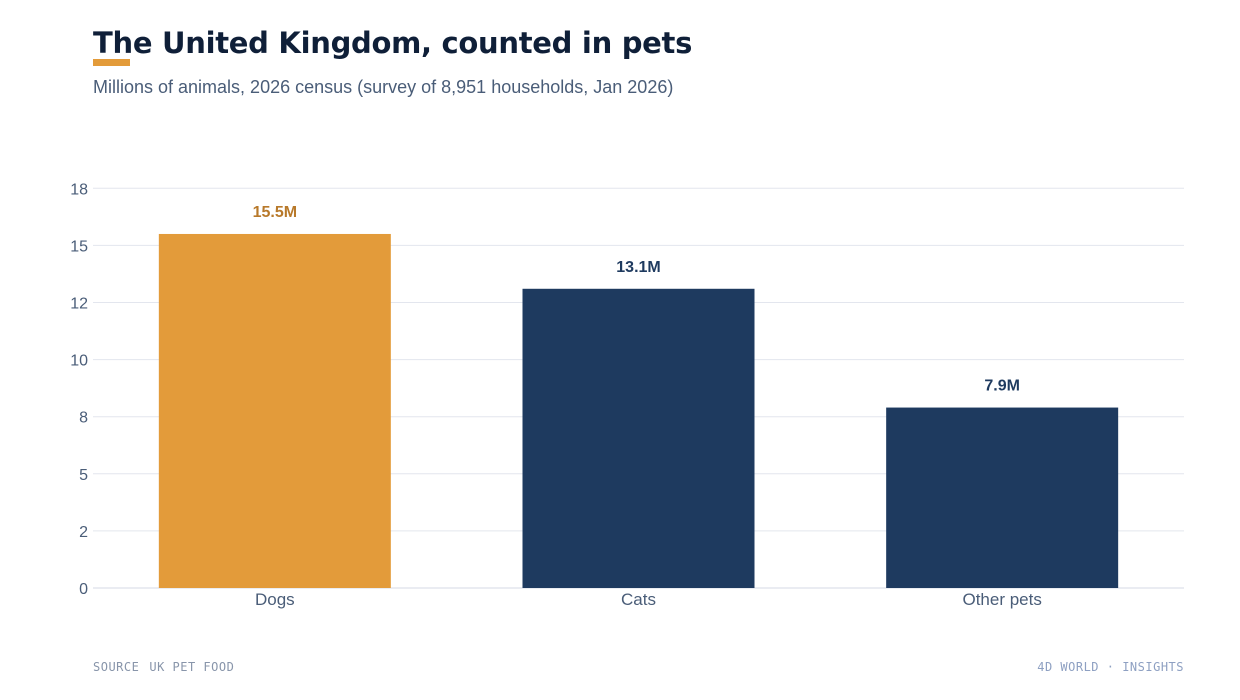 This screenshot has height=700, width=1240. Describe the element at coordinates (192, 667) in the screenshot. I see `source-value: UK PET FOOD` at that location.